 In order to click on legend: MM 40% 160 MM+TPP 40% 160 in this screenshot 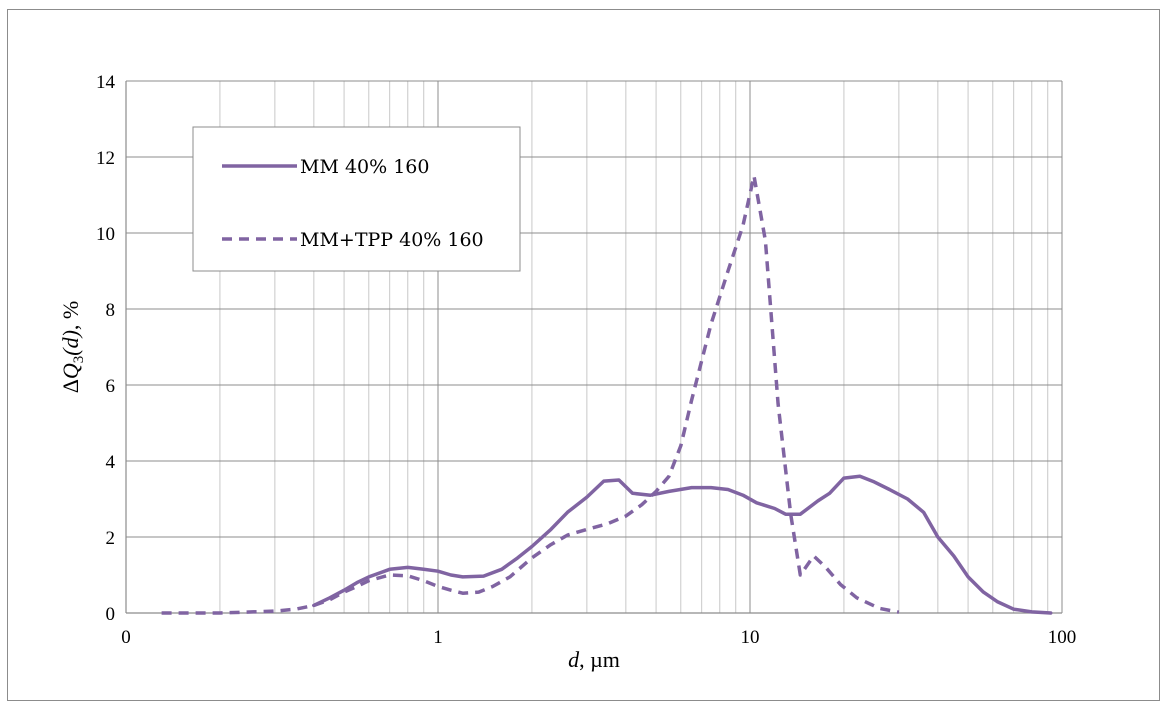, I will do `click(356, 199)`.